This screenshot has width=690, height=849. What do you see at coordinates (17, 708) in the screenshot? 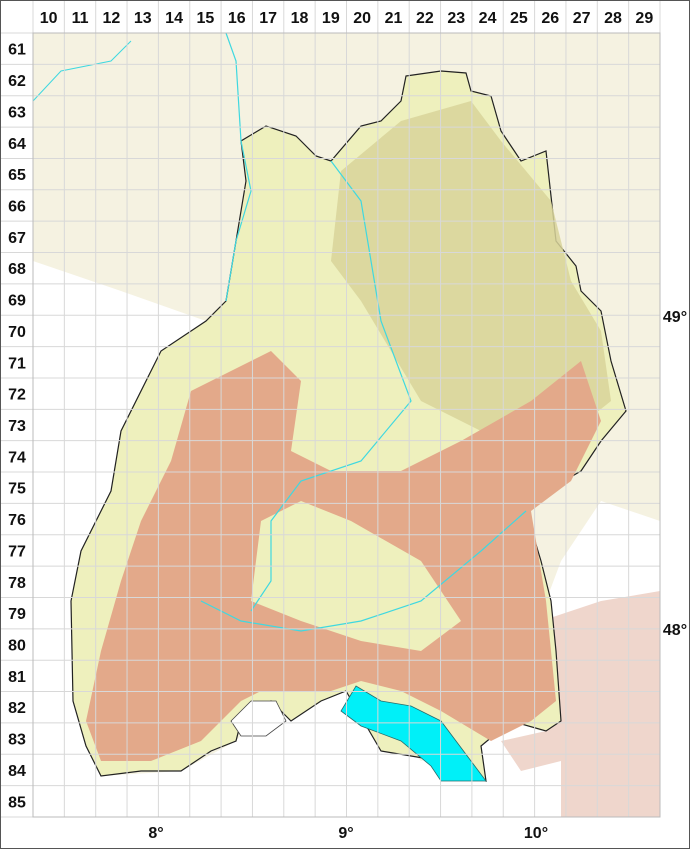
I see `row-label: 82` at bounding box center [17, 708].